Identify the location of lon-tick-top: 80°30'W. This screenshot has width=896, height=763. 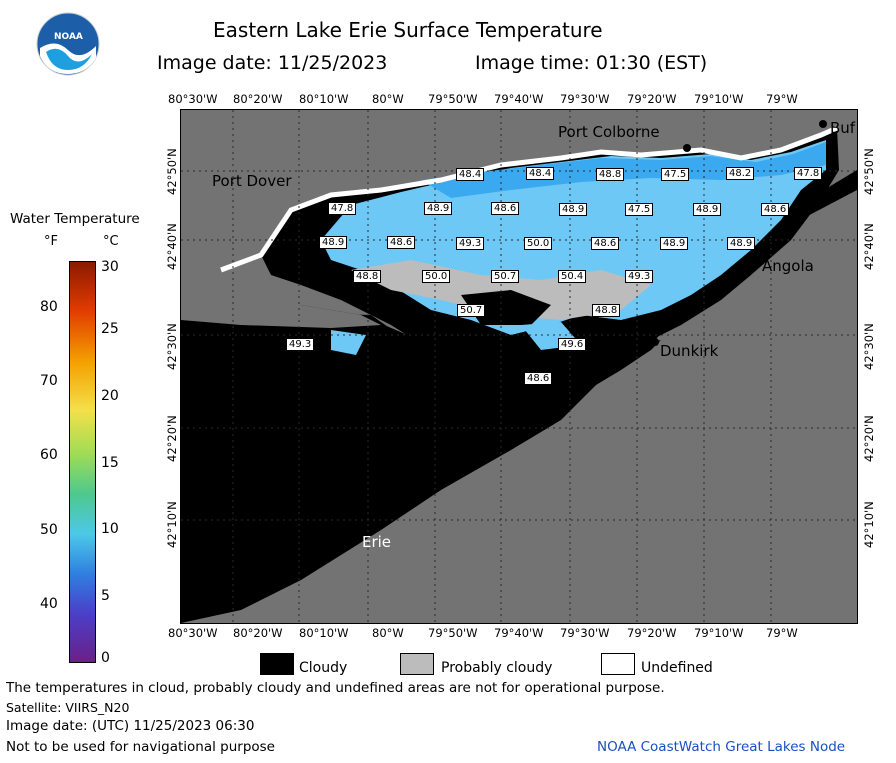
(193, 99).